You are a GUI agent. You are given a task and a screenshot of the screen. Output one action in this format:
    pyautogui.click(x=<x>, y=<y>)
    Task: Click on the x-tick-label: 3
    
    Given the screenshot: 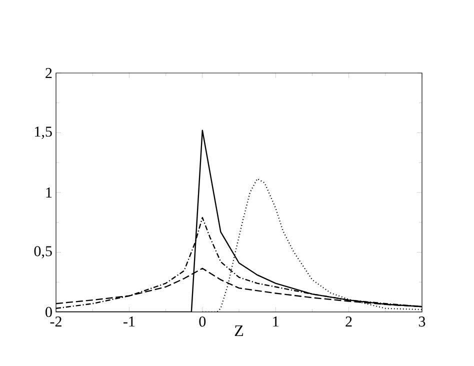 What is the action you would take?
    pyautogui.click(x=422, y=321)
    